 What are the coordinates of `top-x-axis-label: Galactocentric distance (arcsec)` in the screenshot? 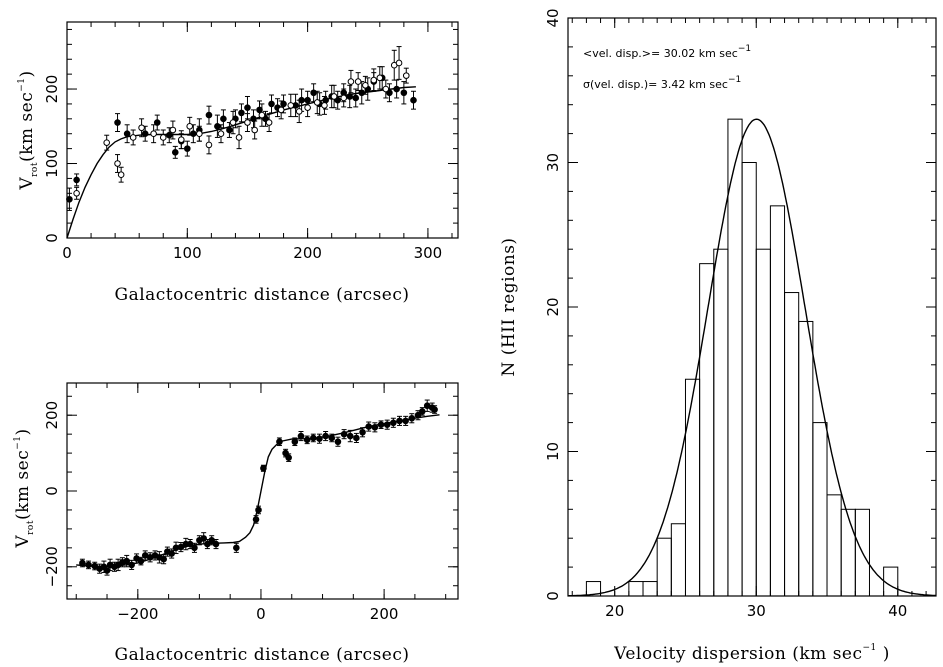 It's located at (261, 295).